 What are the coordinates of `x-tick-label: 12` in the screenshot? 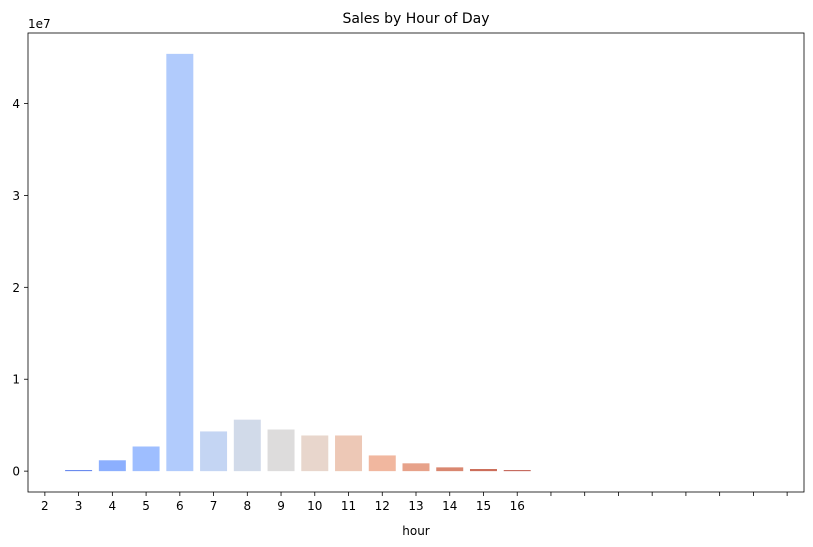 It's located at (382, 506).